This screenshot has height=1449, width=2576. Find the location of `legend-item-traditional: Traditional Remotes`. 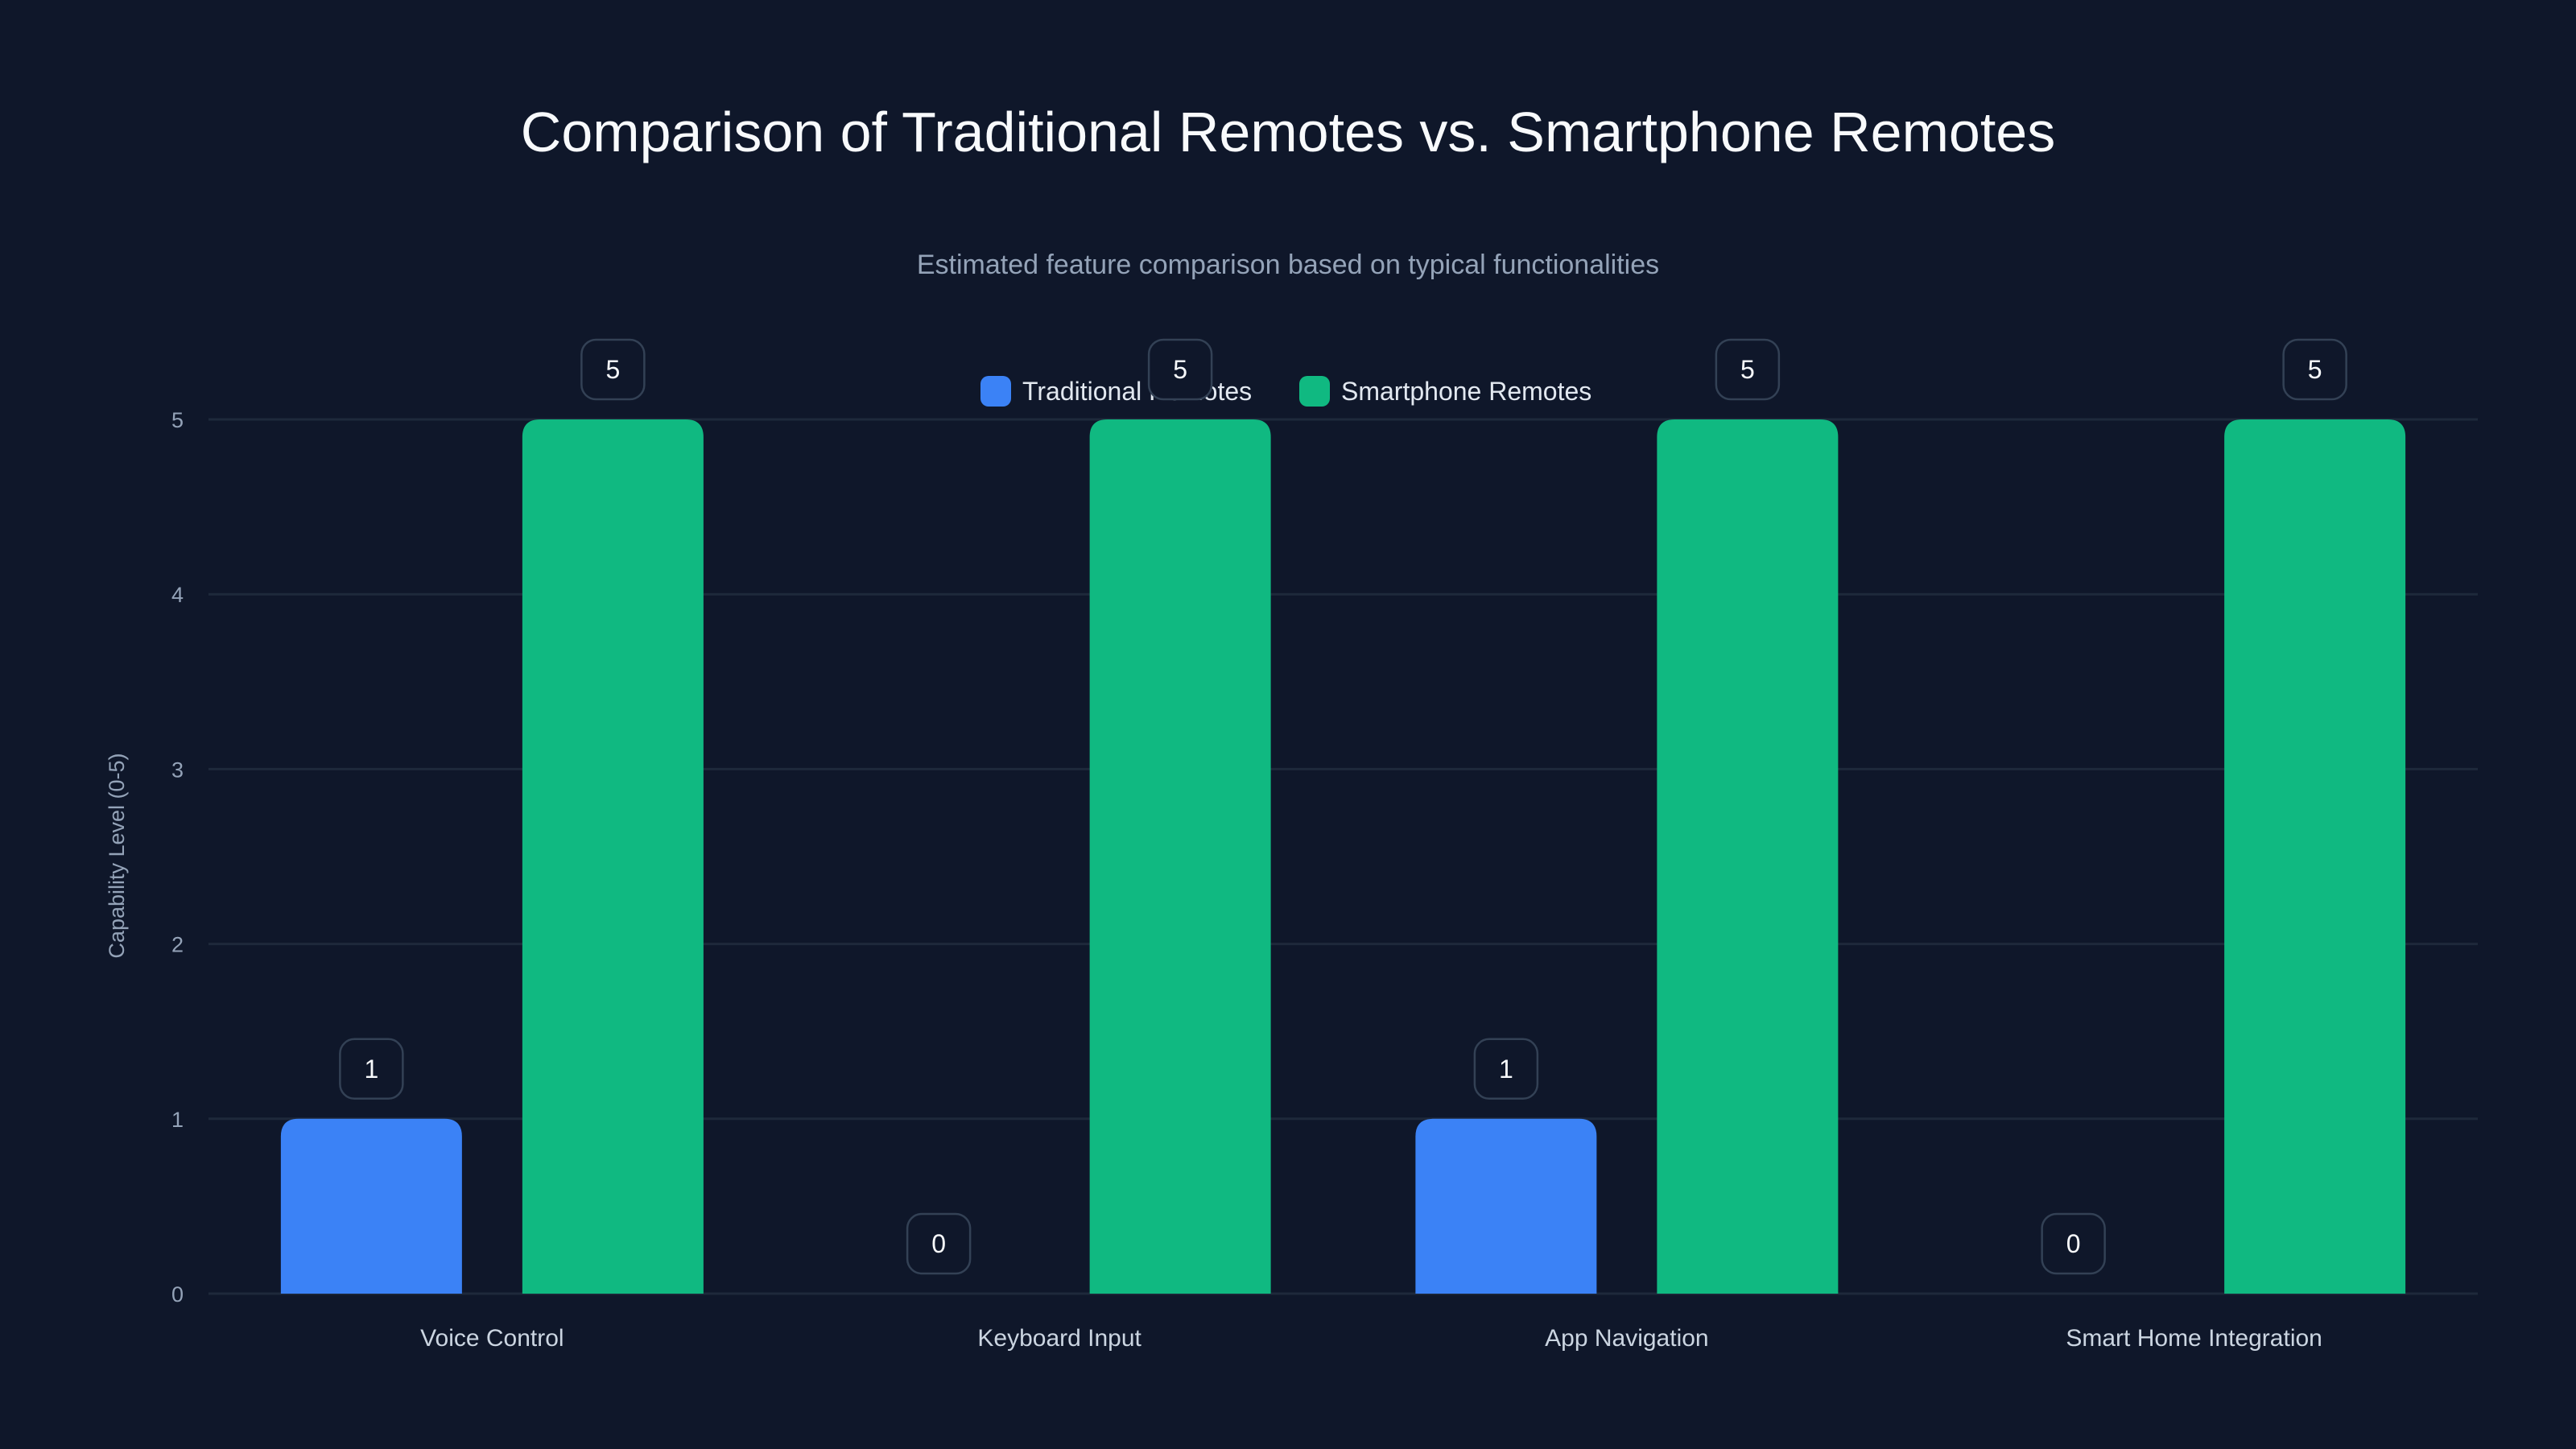

legend-item-traditional: Traditional Remotes is located at coordinates (1116, 391).